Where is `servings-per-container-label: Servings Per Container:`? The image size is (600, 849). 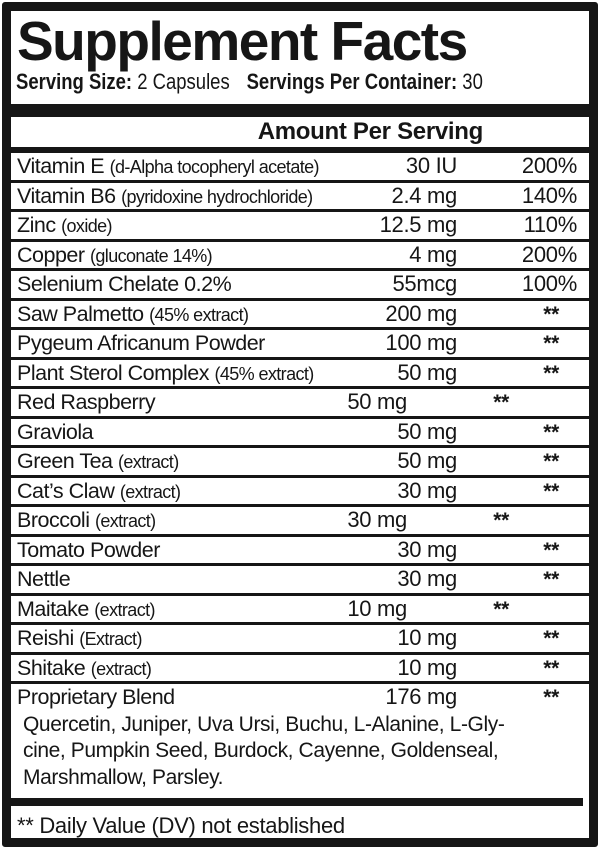
servings-per-container-label: Servings Per Container: is located at coordinates (352, 81).